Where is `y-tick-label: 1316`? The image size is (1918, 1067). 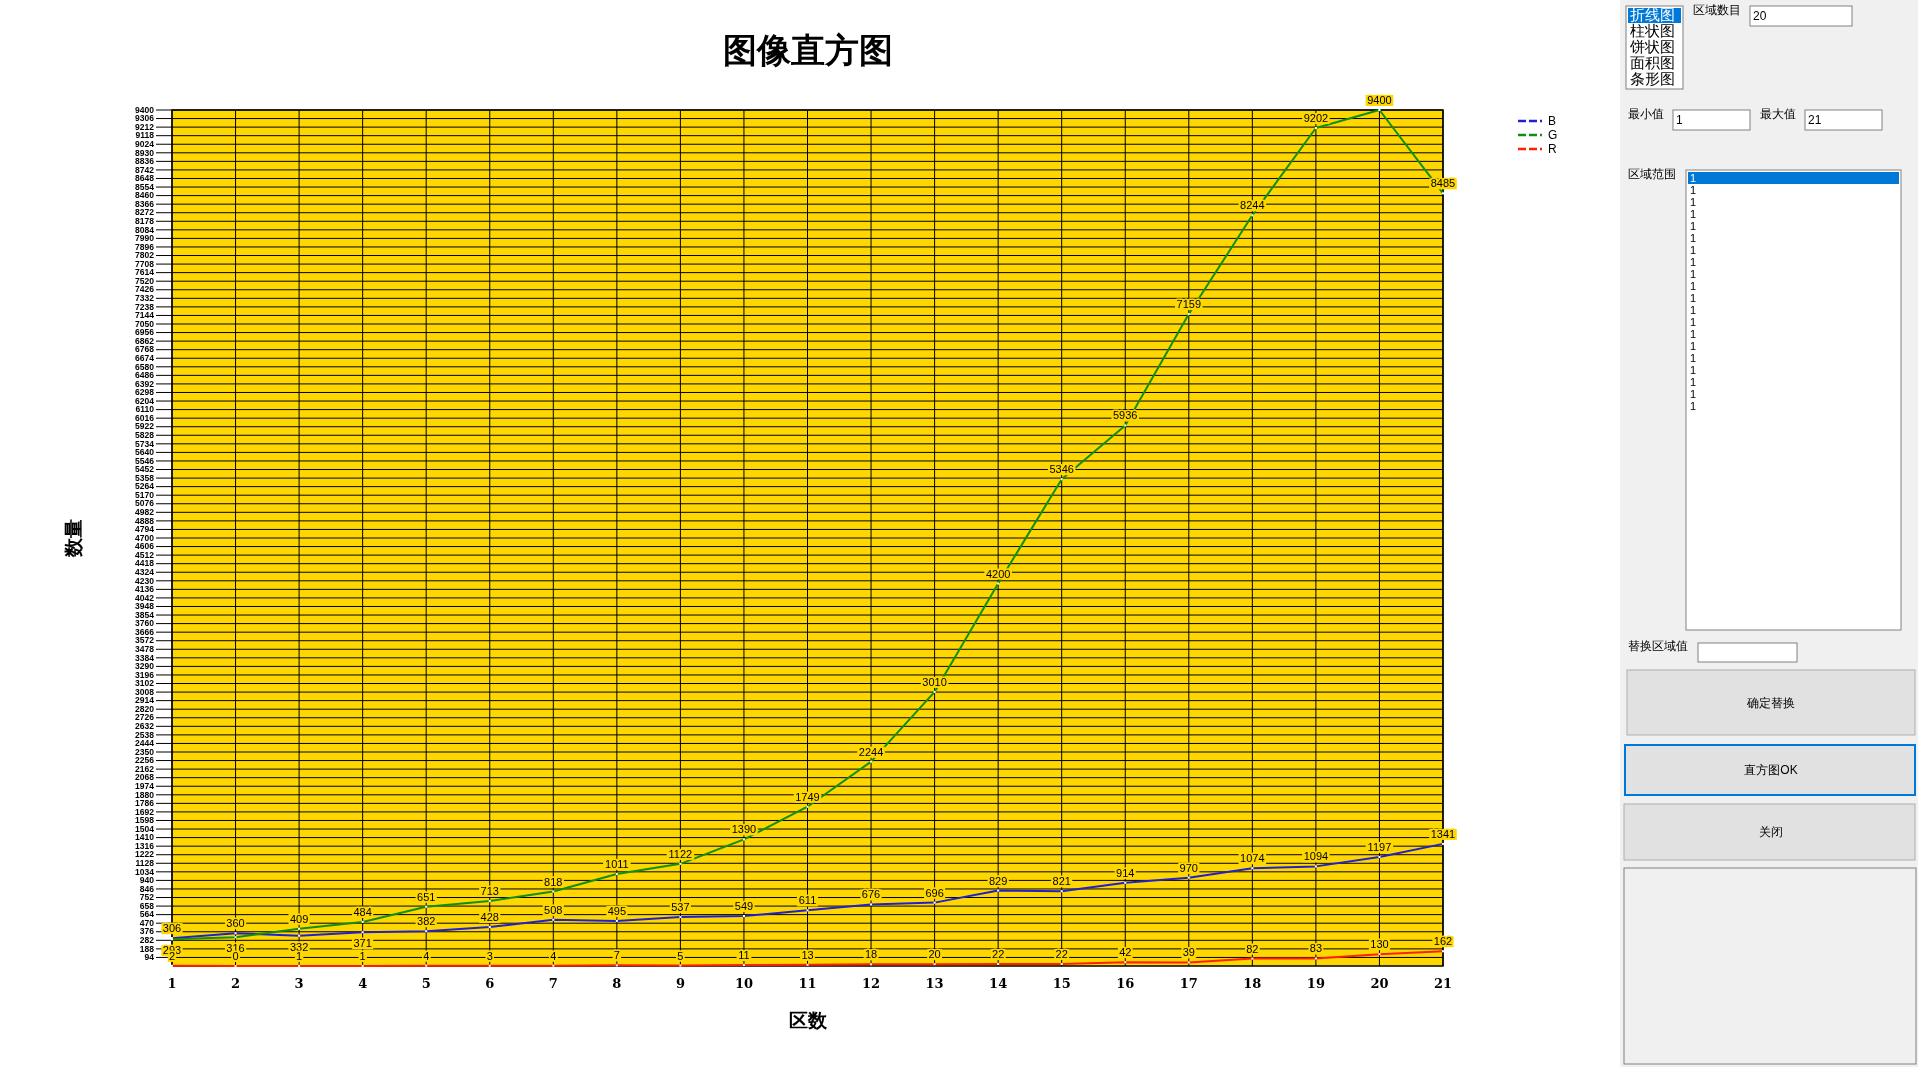
y-tick-label: 1316 is located at coordinates (145, 845).